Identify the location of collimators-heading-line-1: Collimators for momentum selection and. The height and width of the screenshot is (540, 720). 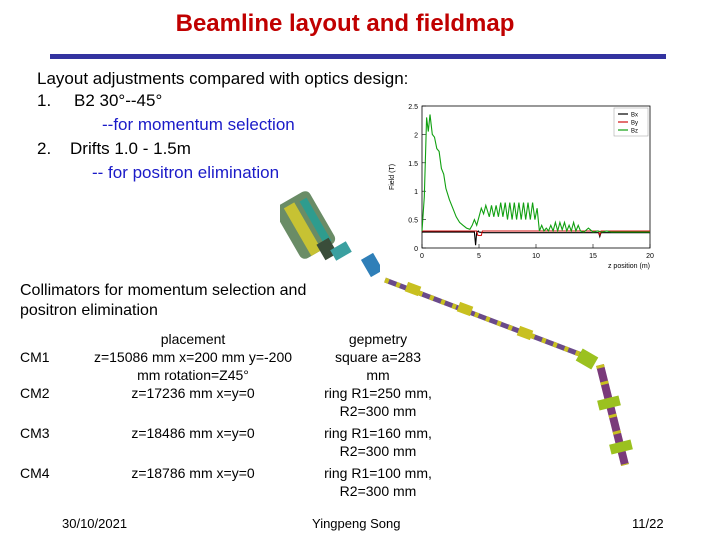
(163, 290).